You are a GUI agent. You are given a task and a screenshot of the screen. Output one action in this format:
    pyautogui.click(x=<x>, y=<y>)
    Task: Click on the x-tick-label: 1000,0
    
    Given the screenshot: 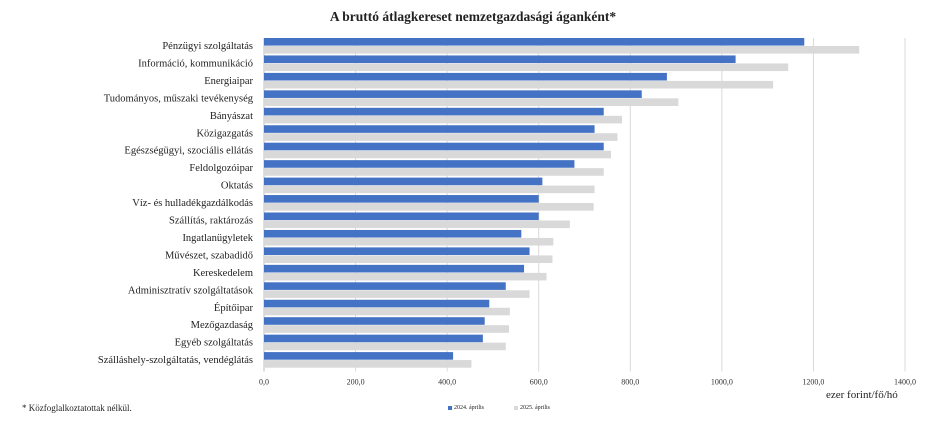 What is the action you would take?
    pyautogui.click(x=722, y=382)
    